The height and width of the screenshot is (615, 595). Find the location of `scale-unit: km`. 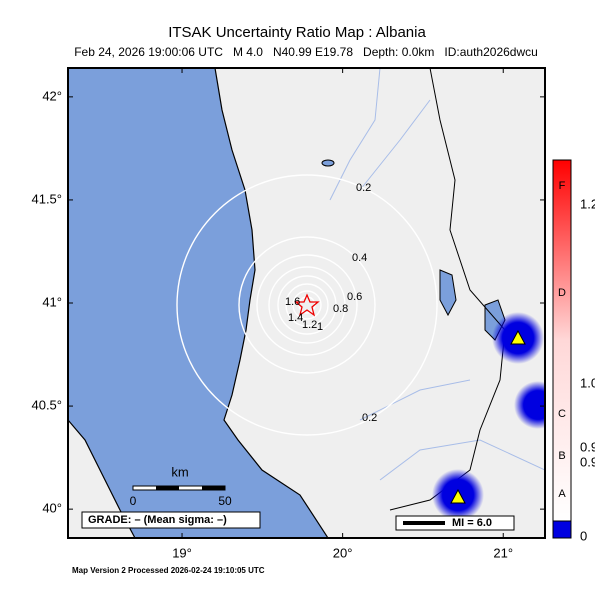

scale-unit: km is located at coordinates (179, 471).